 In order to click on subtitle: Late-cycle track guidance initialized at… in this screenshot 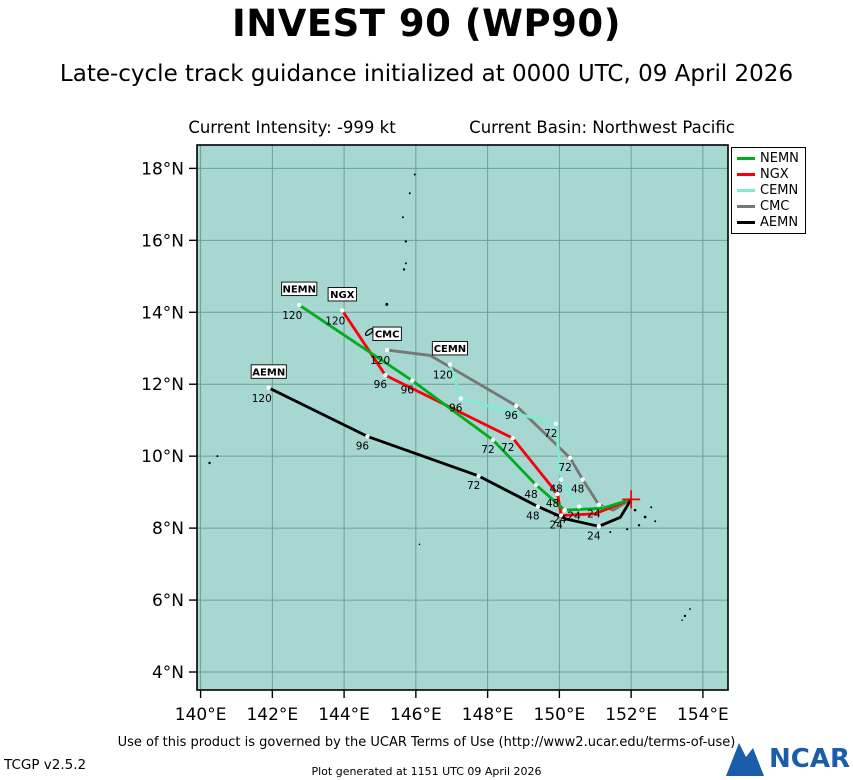, I will do `click(426, 74)`.